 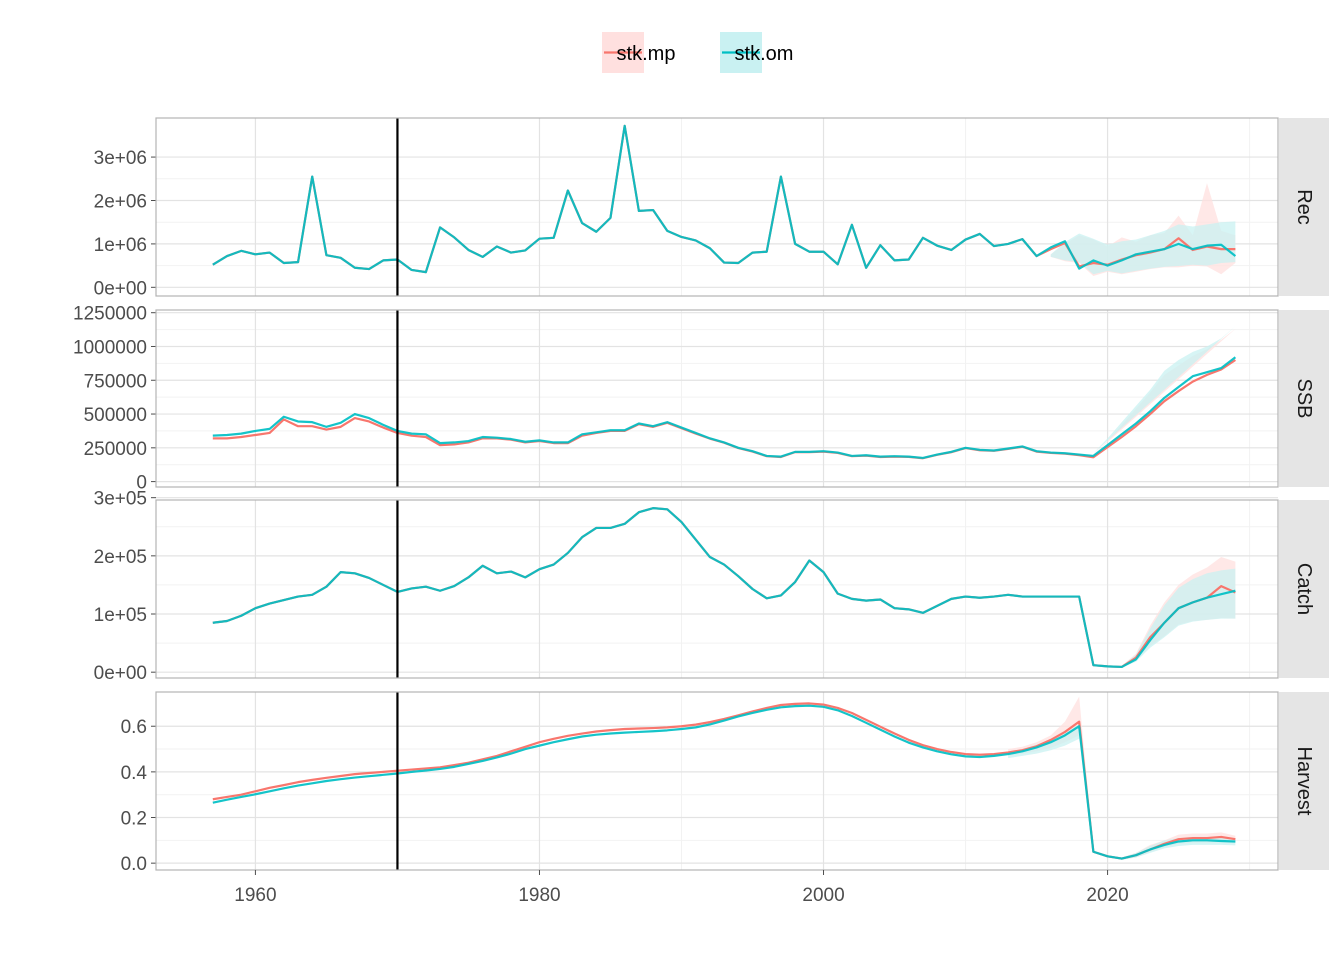 What do you see at coordinates (255, 895) in the screenshot?
I see `x-tick-label: 1960` at bounding box center [255, 895].